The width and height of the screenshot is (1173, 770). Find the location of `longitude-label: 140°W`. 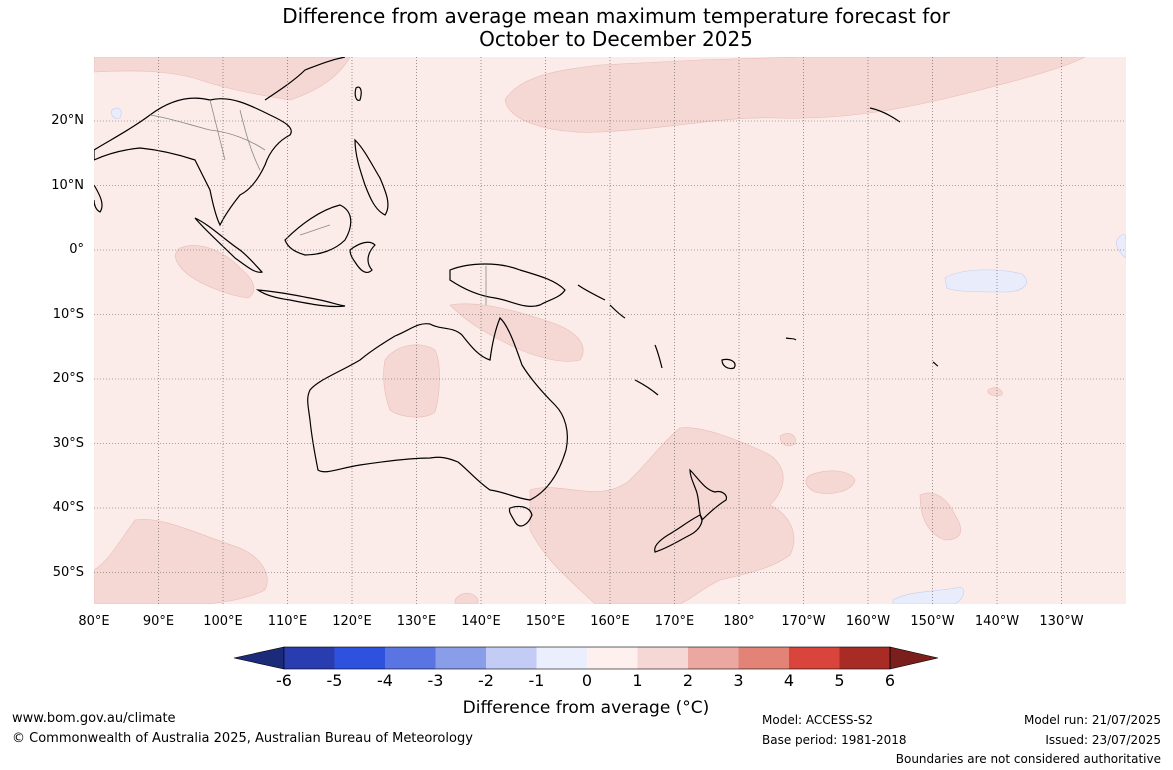

longitude-label: 140°W is located at coordinates (997, 621).